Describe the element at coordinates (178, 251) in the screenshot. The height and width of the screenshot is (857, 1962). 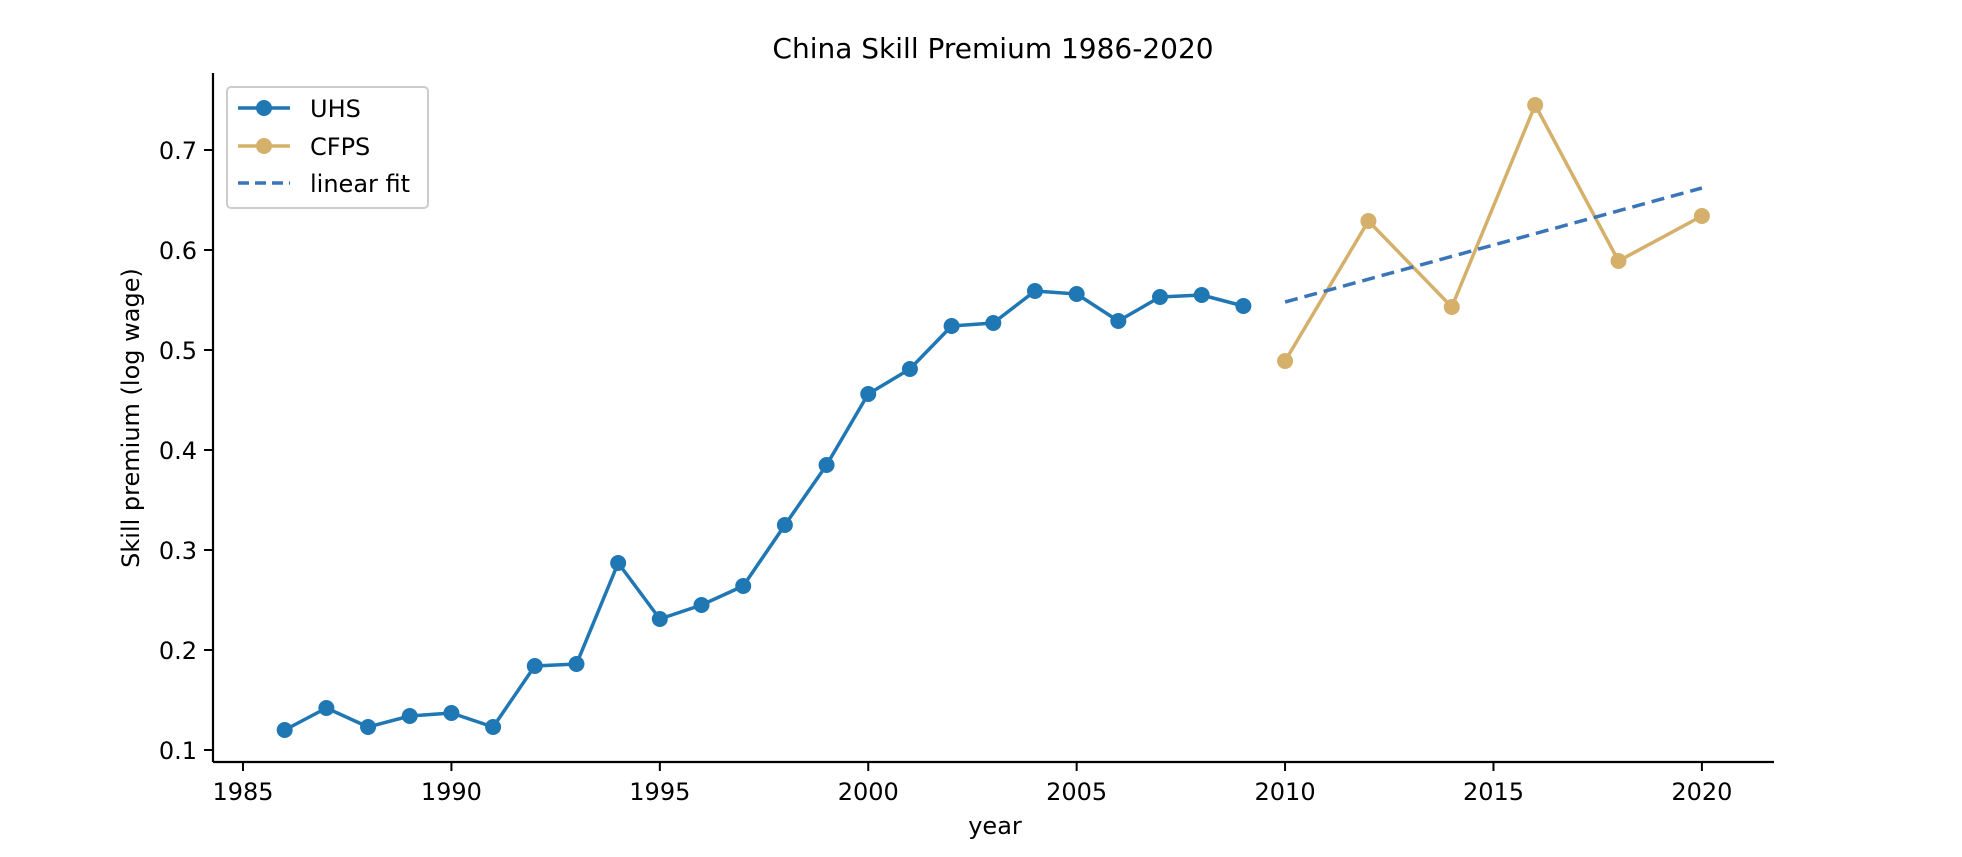
I see `y-tick-label: 0.6` at that location.